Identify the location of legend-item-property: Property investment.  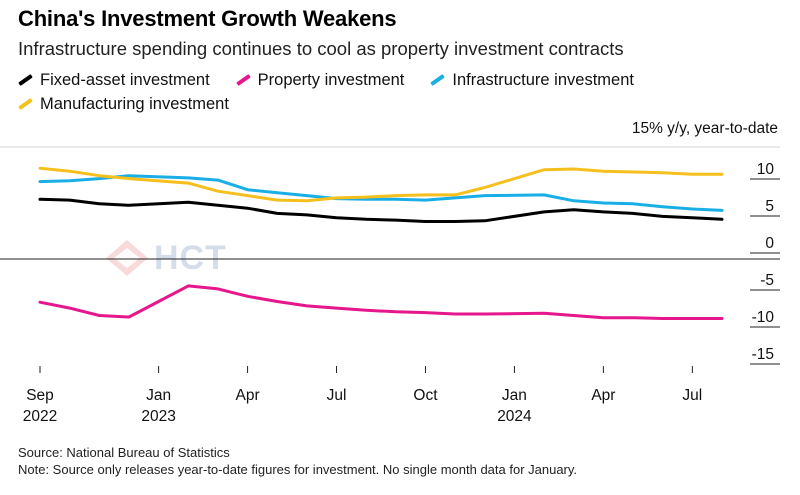
(320, 80).